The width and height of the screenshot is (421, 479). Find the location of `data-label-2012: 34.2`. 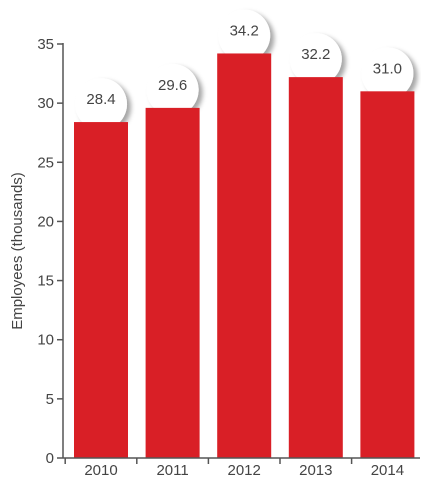

data-label-2012: 34.2 is located at coordinates (244, 30).